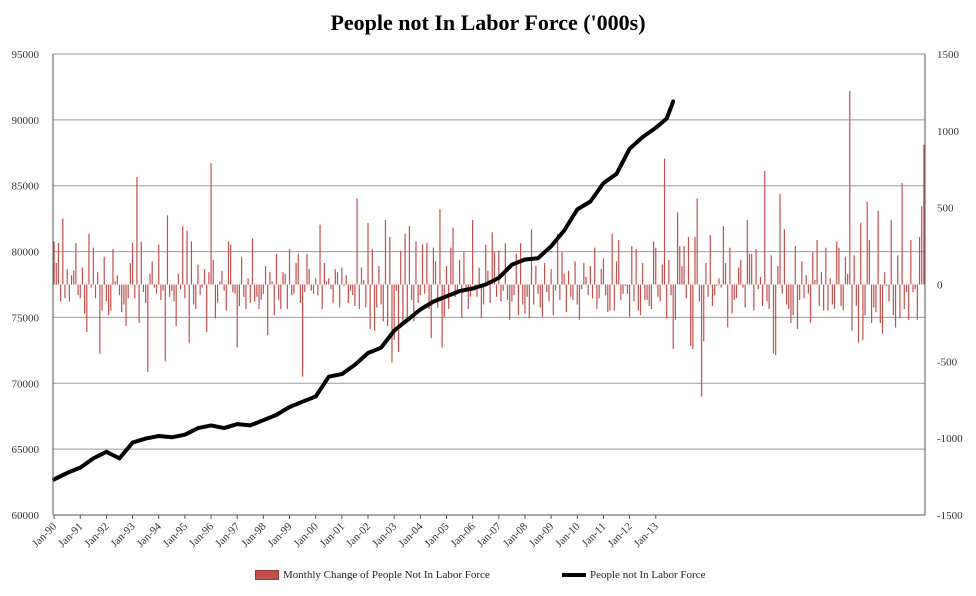  Describe the element at coordinates (96, 535) in the screenshot. I see `x-axis-tick-label: Jan-92` at that location.